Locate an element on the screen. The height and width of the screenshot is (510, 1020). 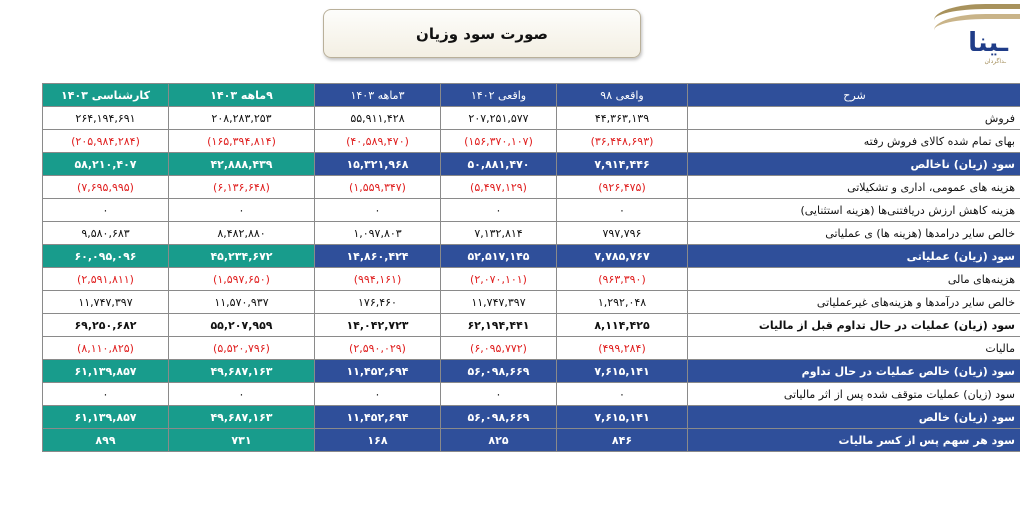
table-cell: ۲۰۷,۲۵۱,۵۷۷ is located at coordinates (498, 118).